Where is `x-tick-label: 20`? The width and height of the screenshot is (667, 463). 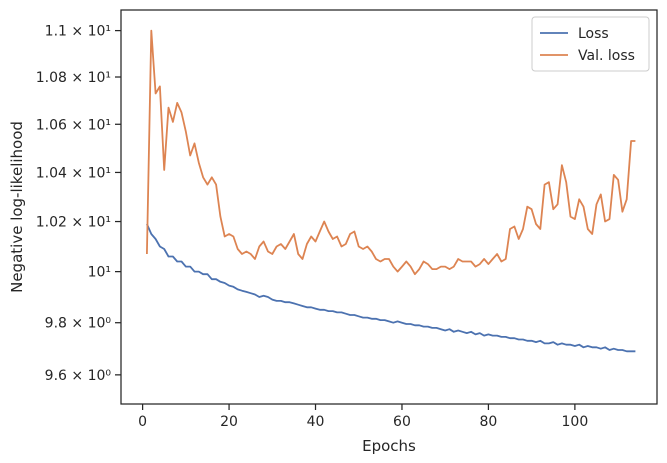 x-tick-label: 20 is located at coordinates (229, 422).